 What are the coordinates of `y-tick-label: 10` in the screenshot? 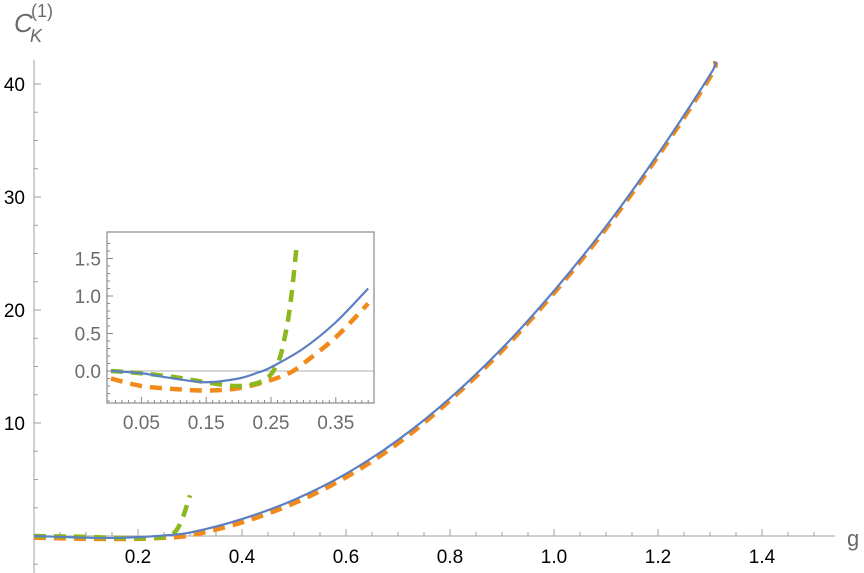 It's located at (14, 424).